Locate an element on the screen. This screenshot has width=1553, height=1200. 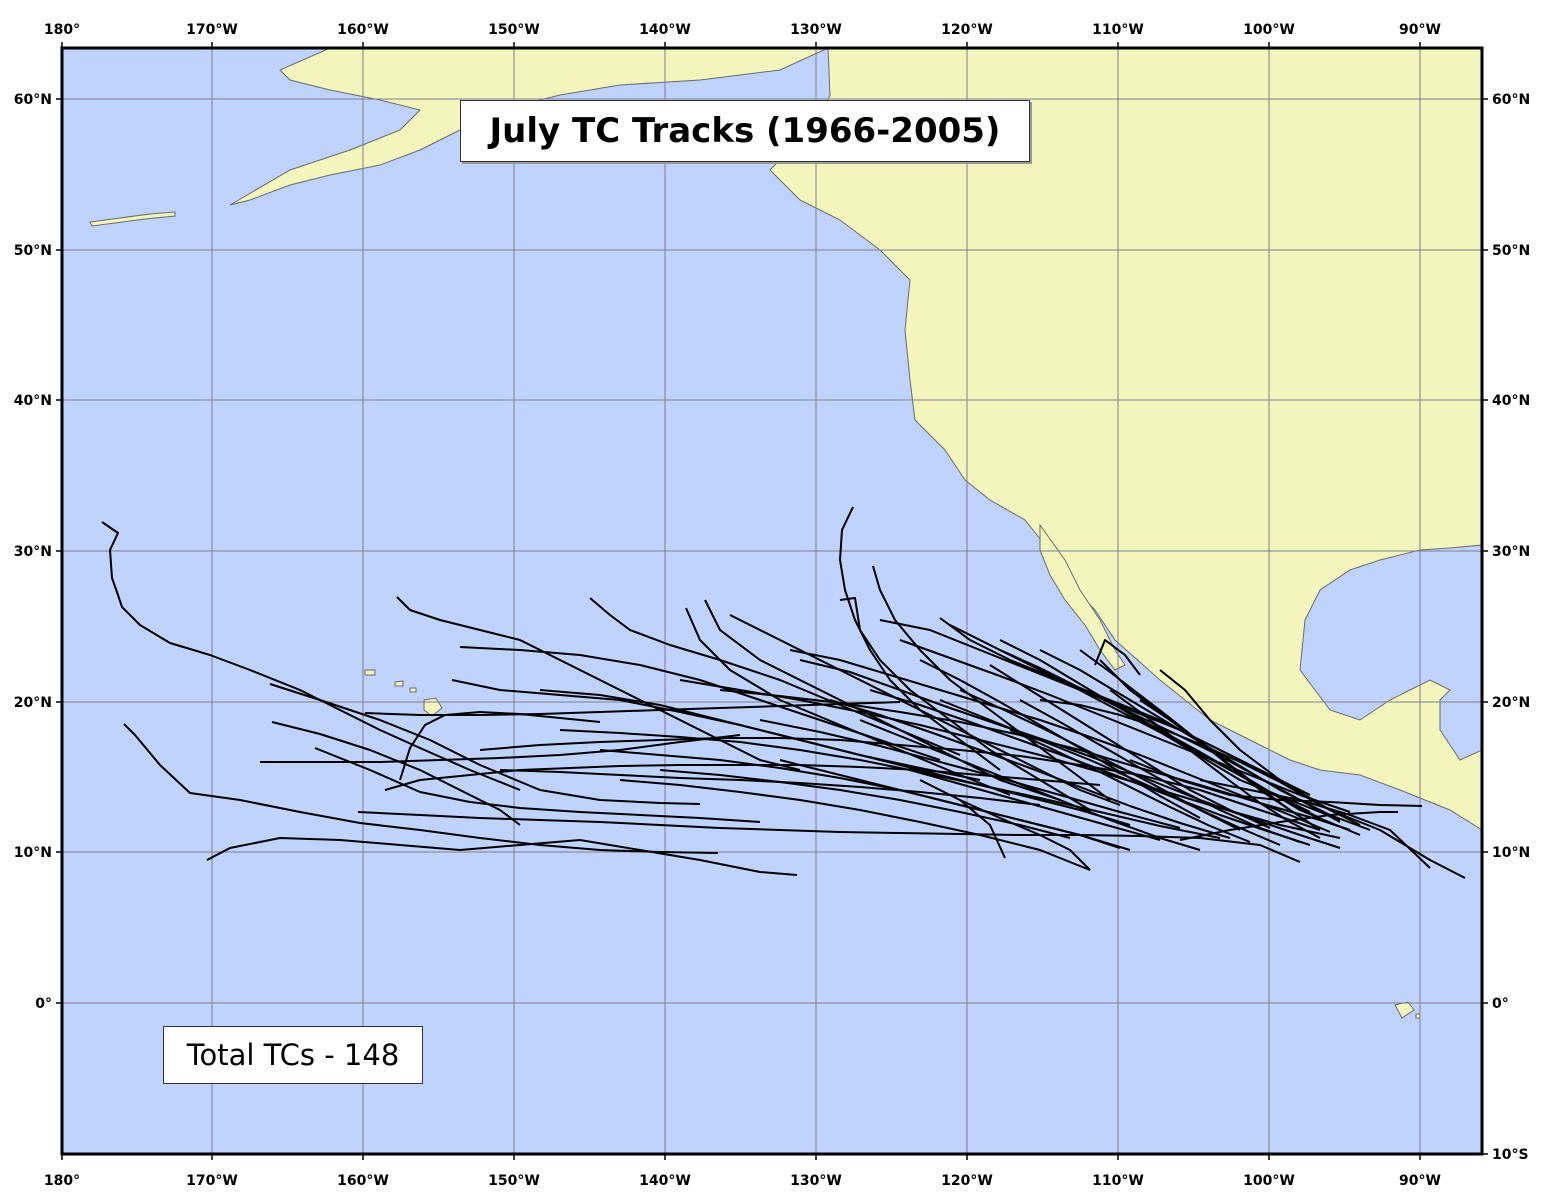
lat-labels-right: 60°N 50°N 40°N 30°N 20°N 10°N 0° 10°S is located at coordinates (1511, 627).